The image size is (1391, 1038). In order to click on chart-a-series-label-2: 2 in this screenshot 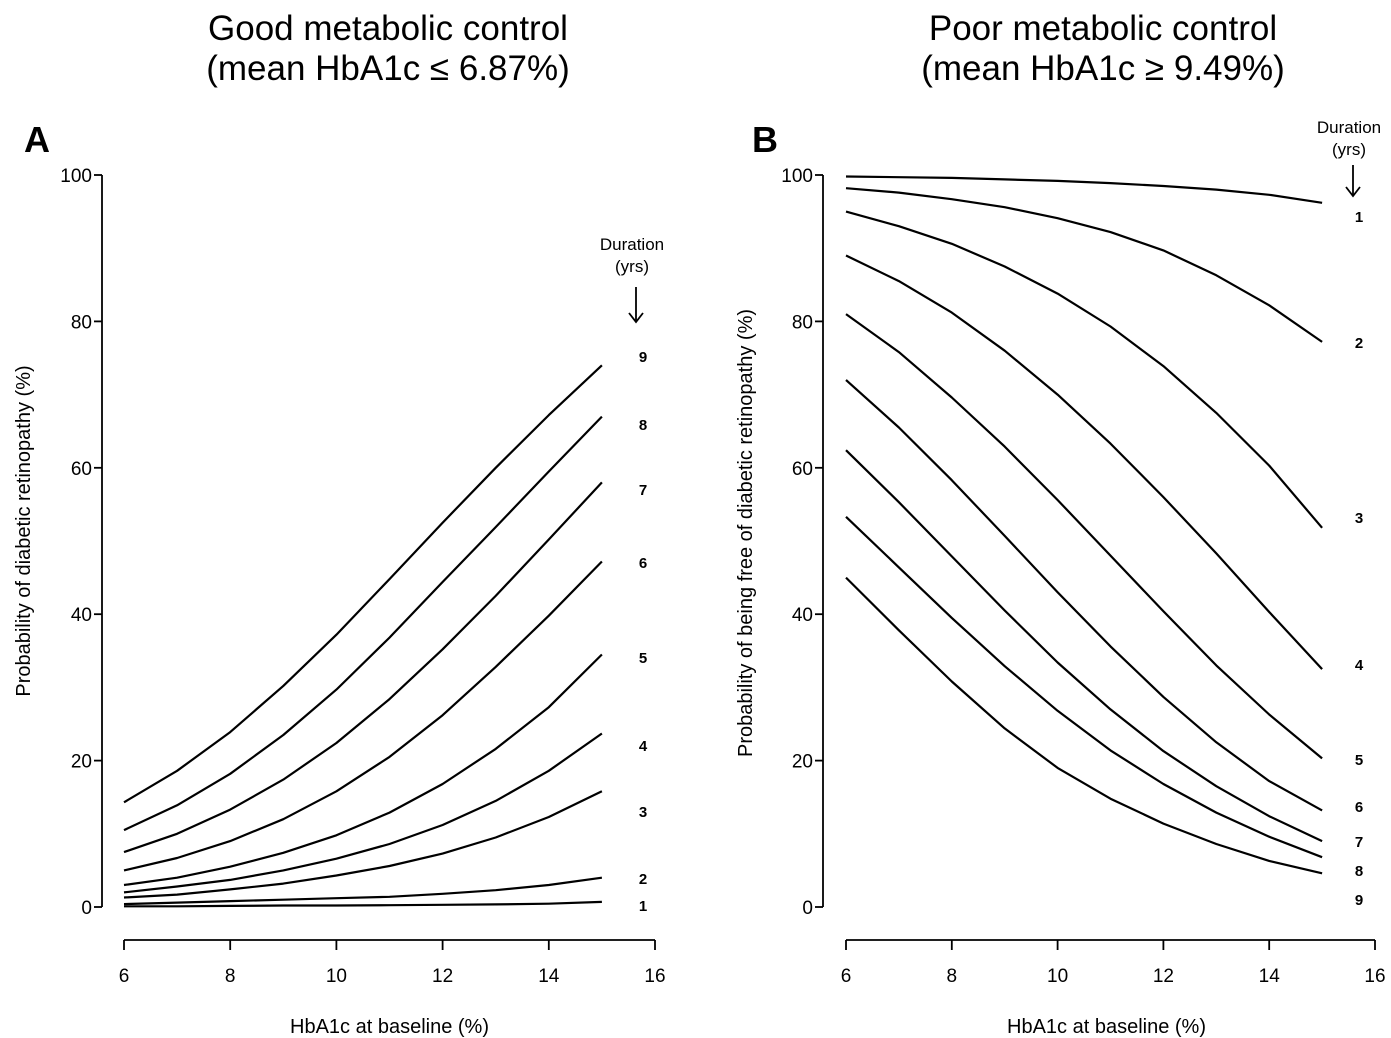, I will do `click(643, 879)`.